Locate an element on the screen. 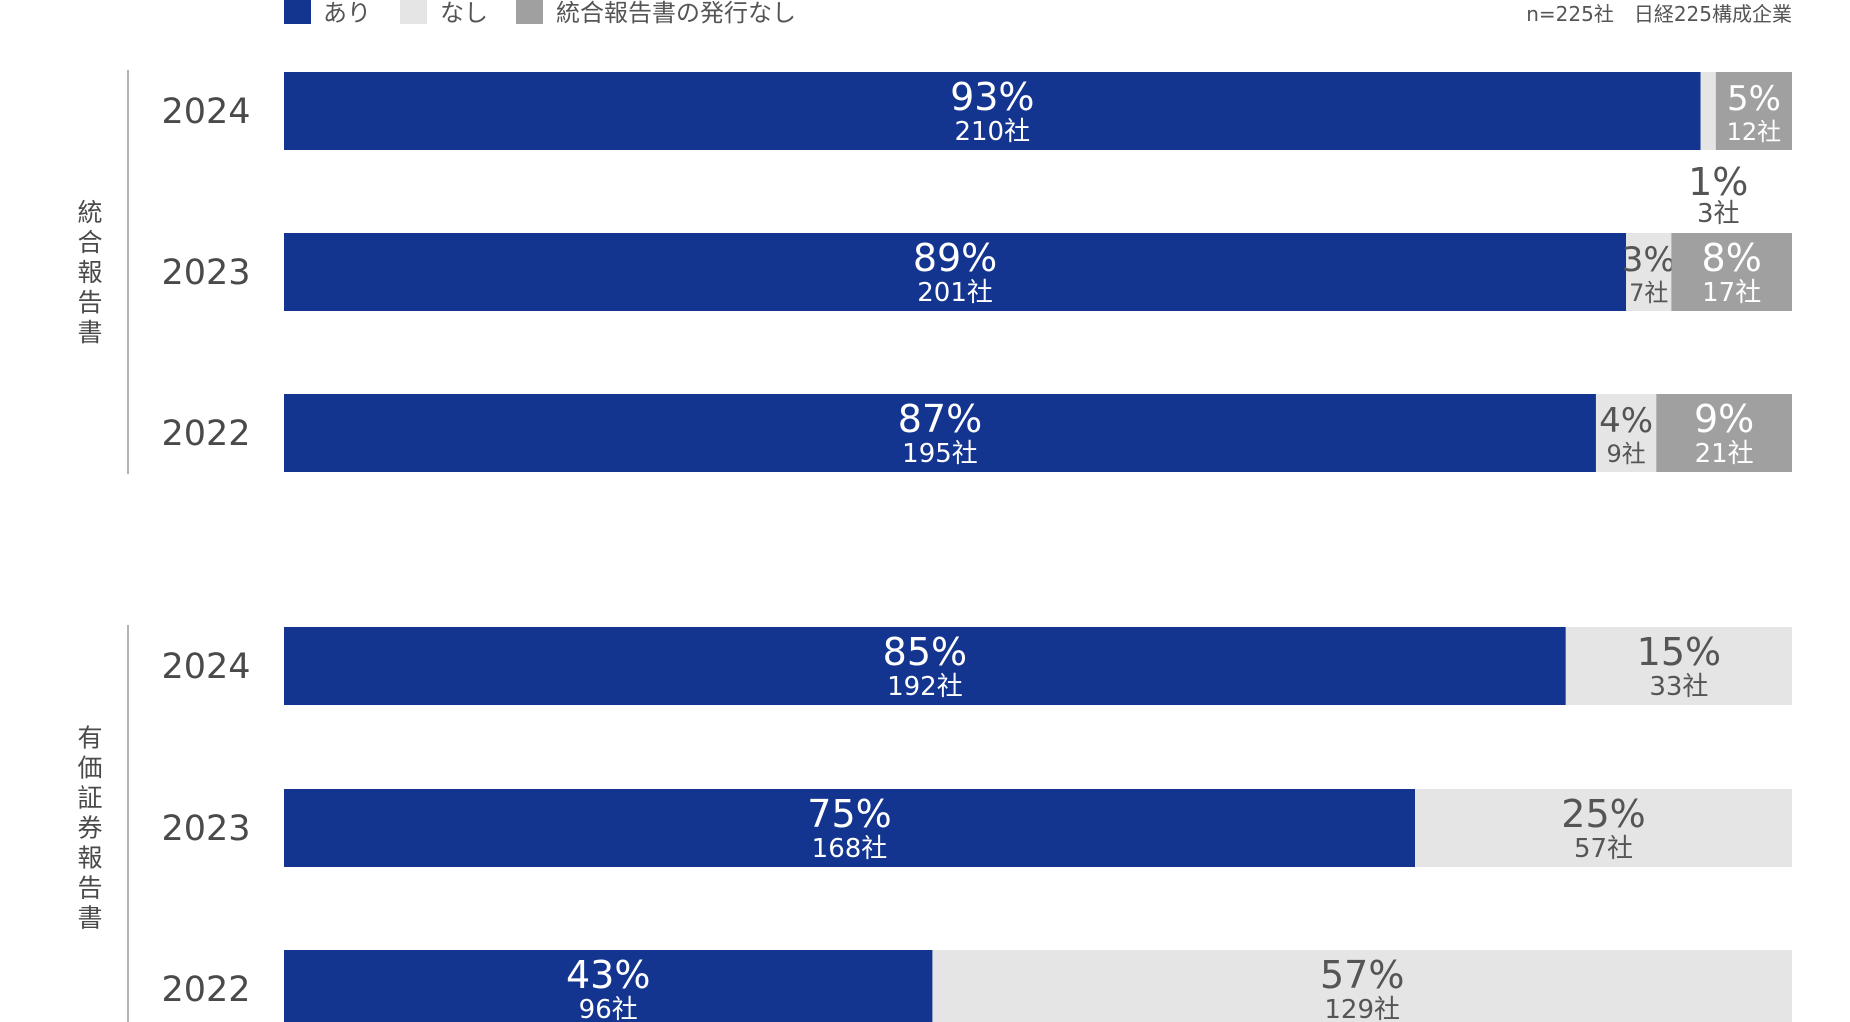 This screenshot has height=1022, width=1850. bar-count-label: 195社 is located at coordinates (940, 454).